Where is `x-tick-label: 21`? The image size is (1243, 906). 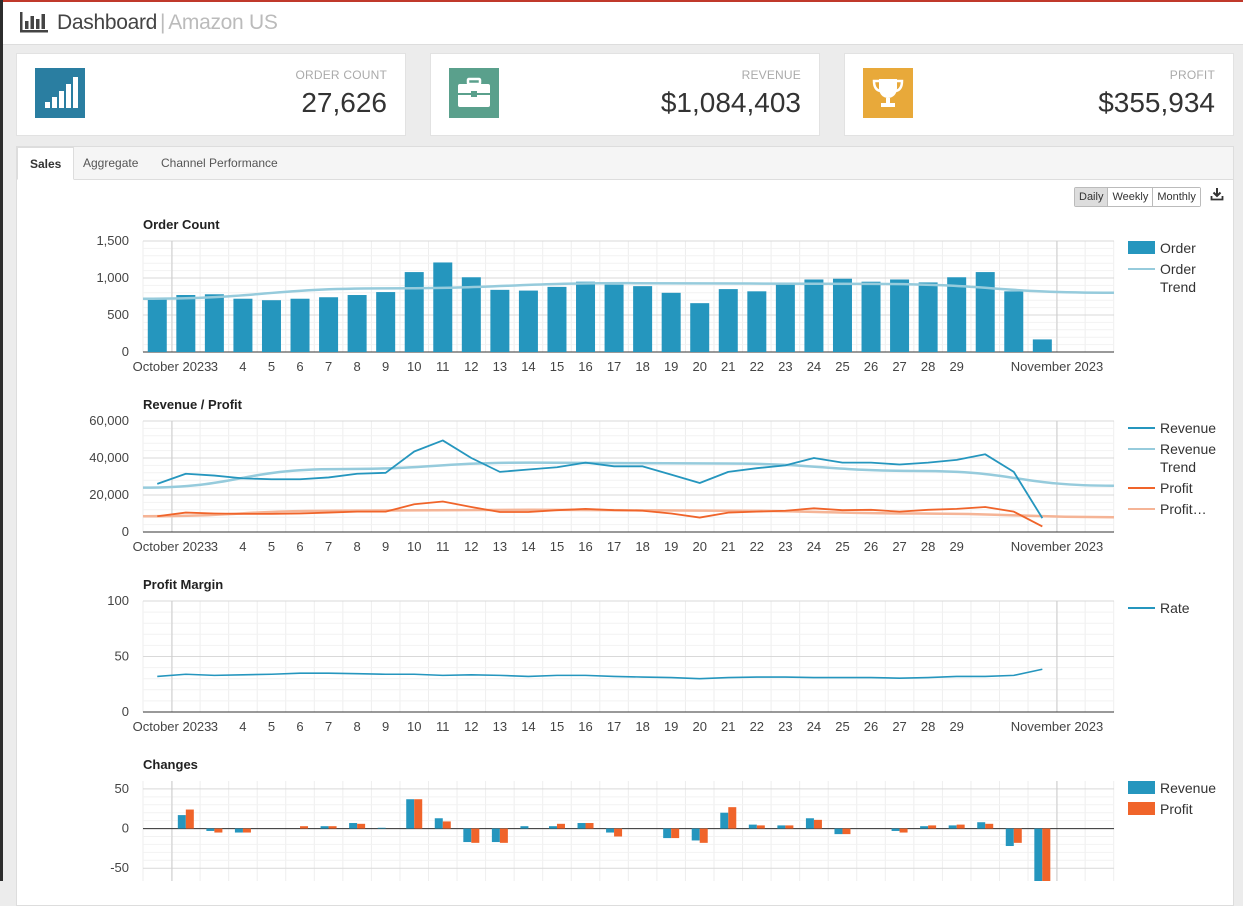 x-tick-label: 21 is located at coordinates (728, 546).